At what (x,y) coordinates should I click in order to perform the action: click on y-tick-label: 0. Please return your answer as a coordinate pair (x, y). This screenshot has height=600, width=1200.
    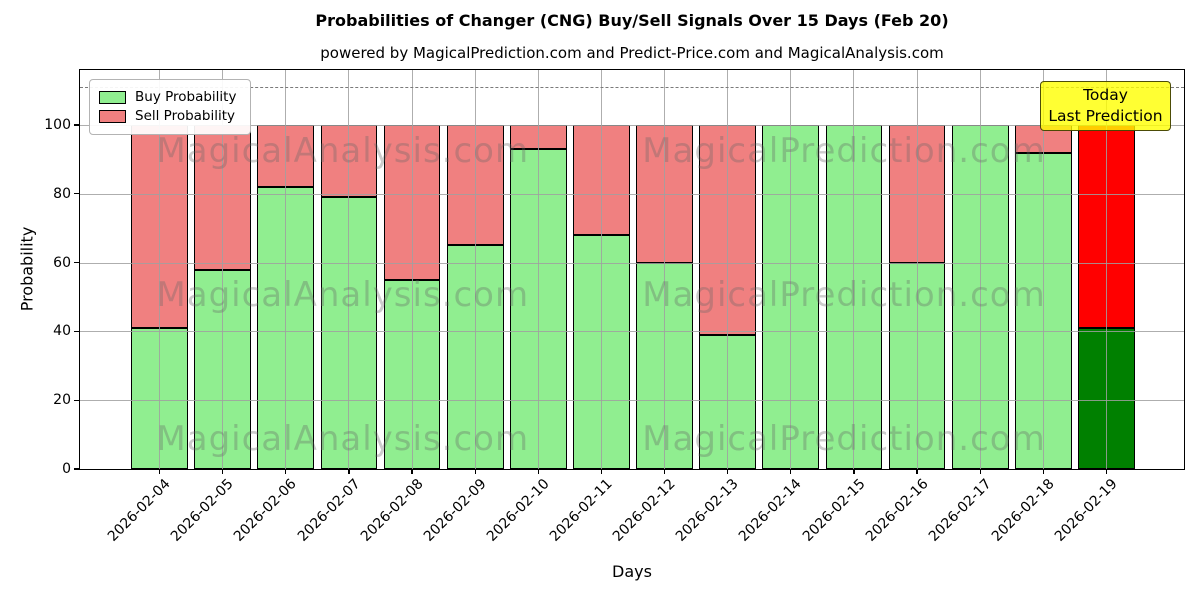
    Looking at the image, I should click on (66, 469).